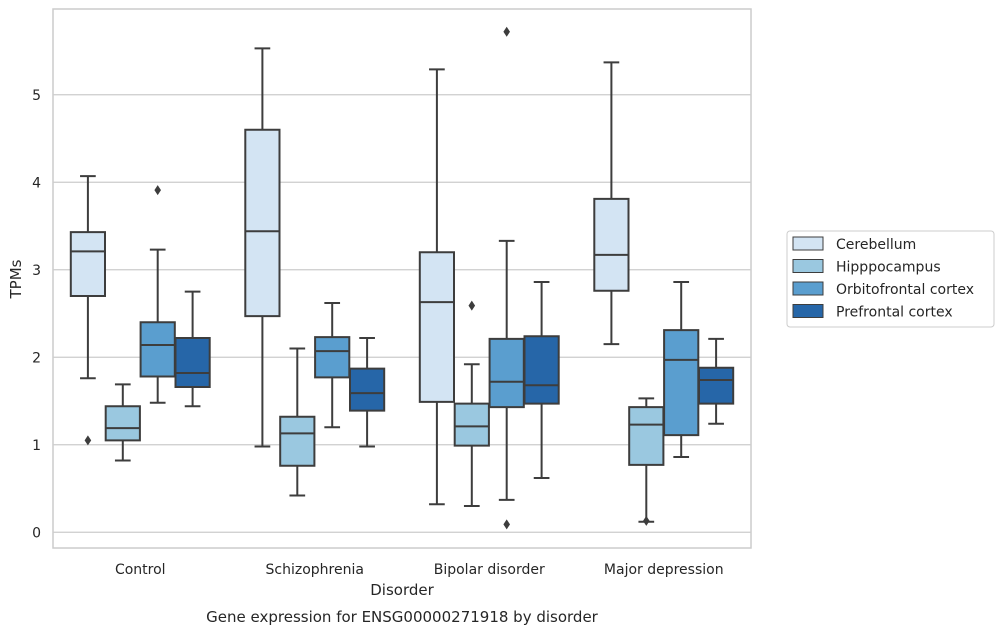 The height and width of the screenshot is (634, 1003). I want to click on x-tick-label: Schizophrenia, so click(315, 570).